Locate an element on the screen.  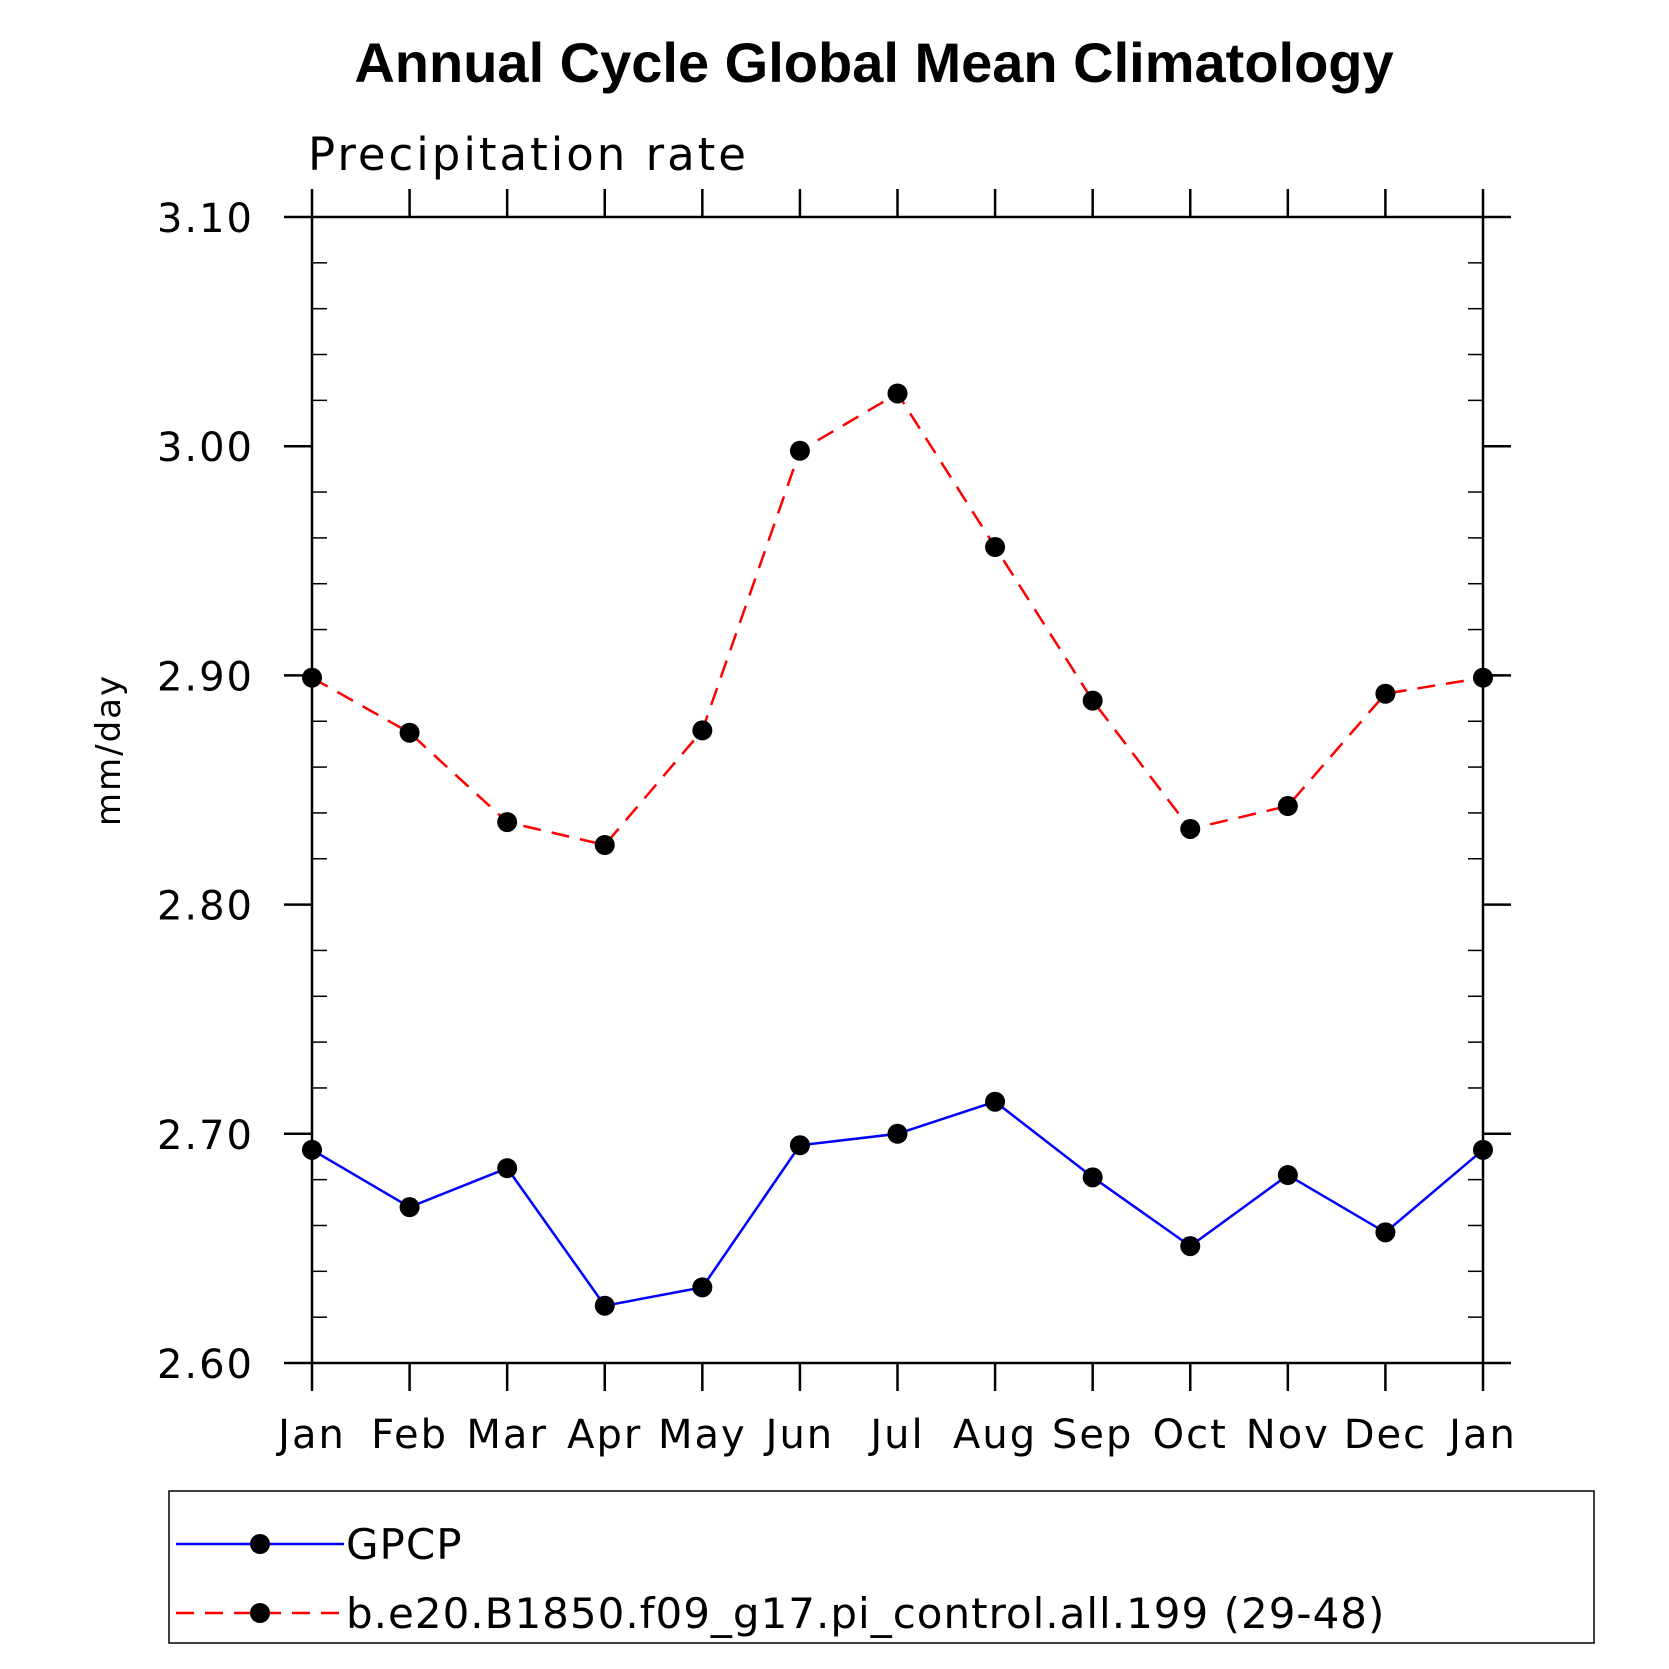
x-tick-label: May is located at coordinates (702, 1435).